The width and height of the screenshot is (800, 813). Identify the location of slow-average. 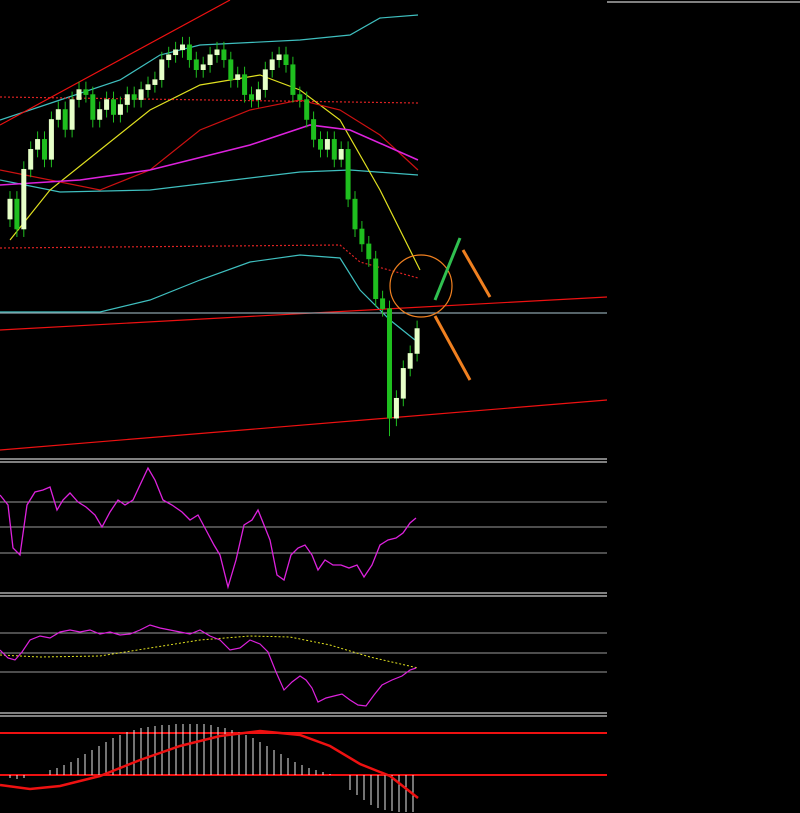
(209, 145).